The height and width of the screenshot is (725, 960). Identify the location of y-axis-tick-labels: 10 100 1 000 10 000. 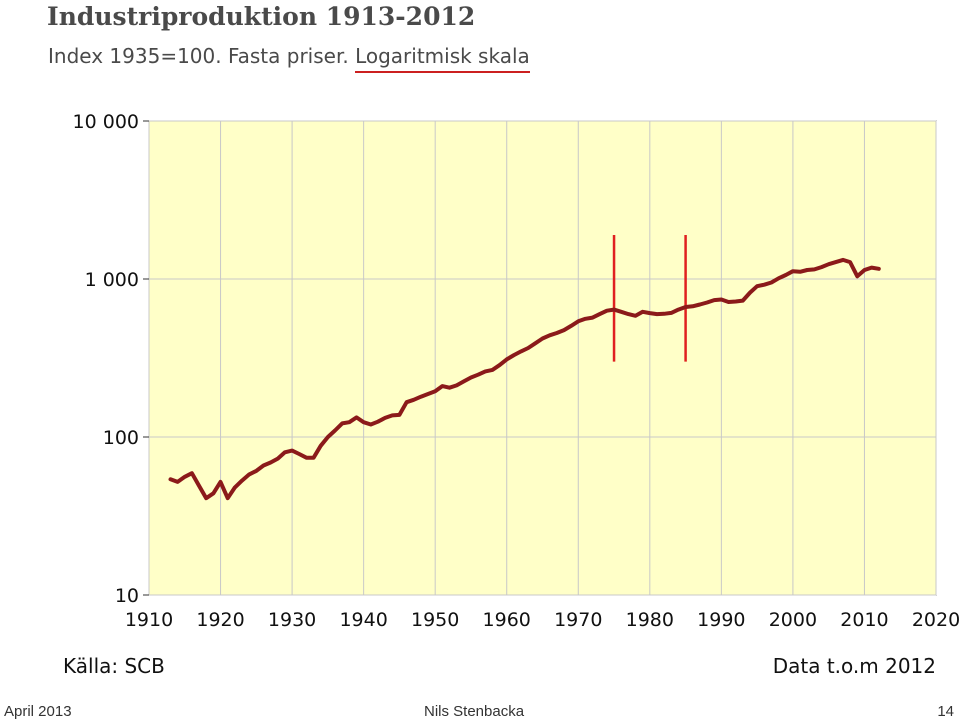
(106, 359).